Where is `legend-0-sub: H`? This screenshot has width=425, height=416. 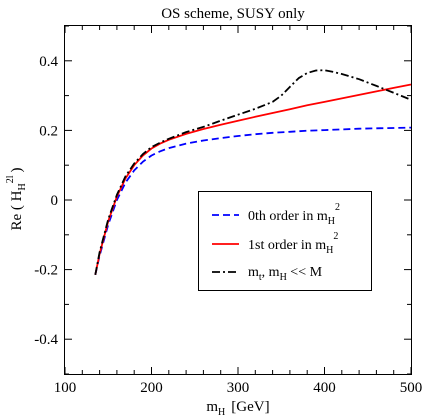 legend-0-sub: H is located at coordinates (331, 221).